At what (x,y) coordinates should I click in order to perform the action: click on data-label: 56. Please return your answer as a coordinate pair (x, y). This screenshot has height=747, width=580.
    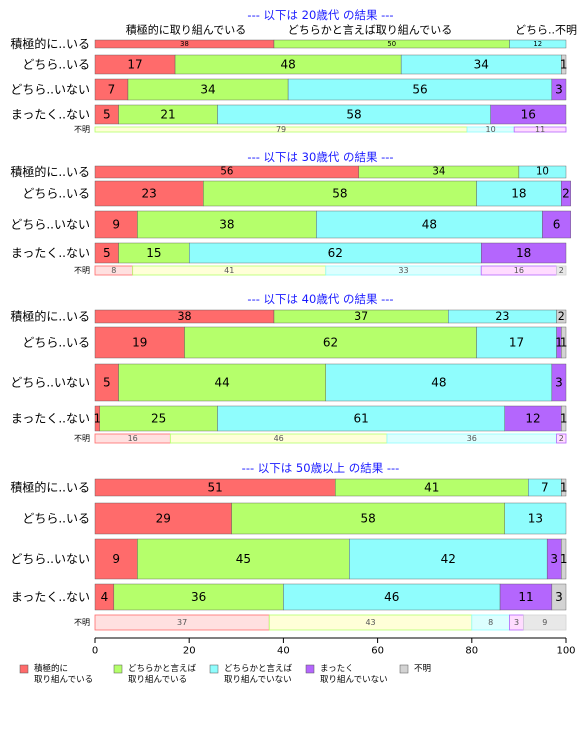
    Looking at the image, I should click on (226, 172).